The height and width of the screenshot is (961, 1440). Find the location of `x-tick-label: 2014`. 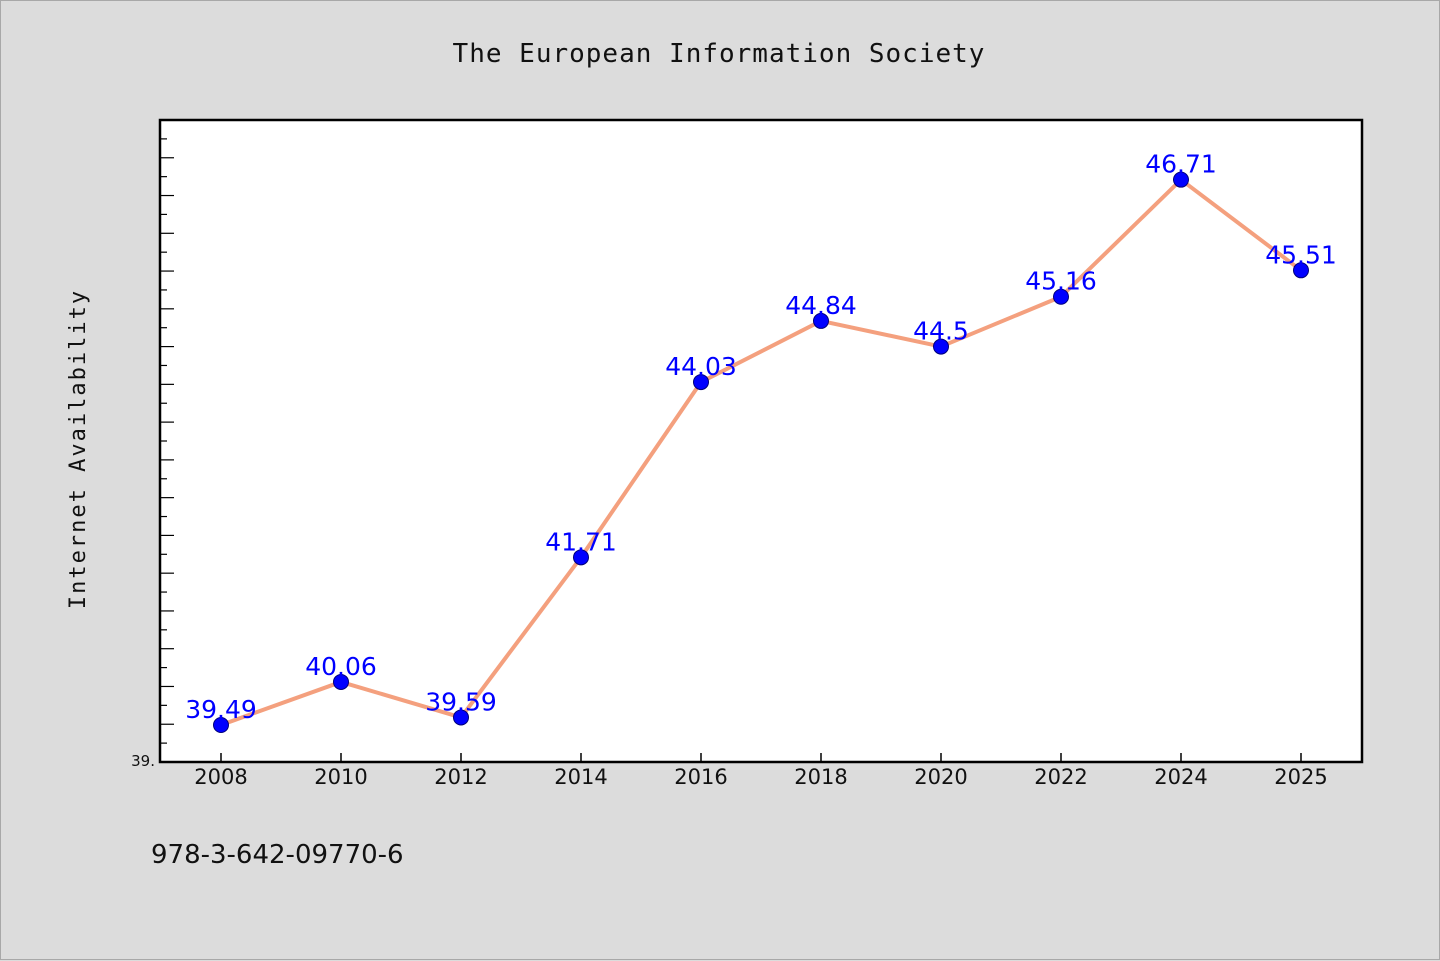

x-tick-label: 2014 is located at coordinates (580, 777).